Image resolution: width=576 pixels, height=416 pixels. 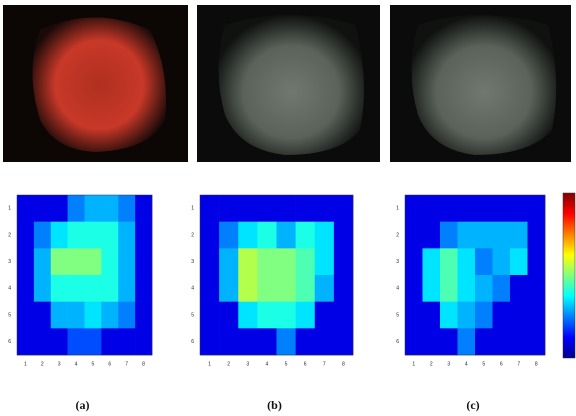 What do you see at coordinates (126, 364) in the screenshot?
I see `x-tick-label: 7` at bounding box center [126, 364].